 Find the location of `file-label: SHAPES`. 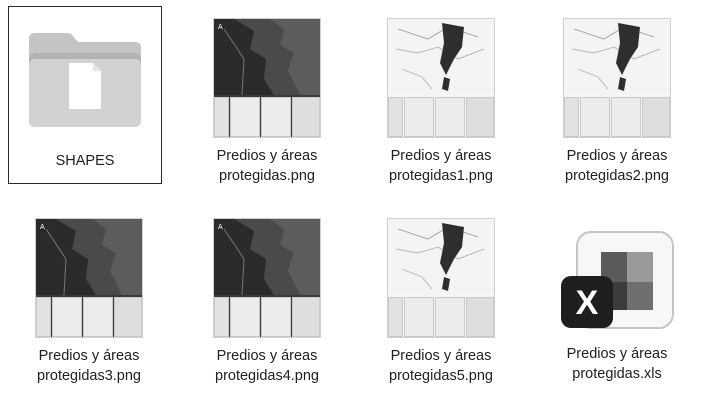

file-label: SHAPES is located at coordinates (85, 161).